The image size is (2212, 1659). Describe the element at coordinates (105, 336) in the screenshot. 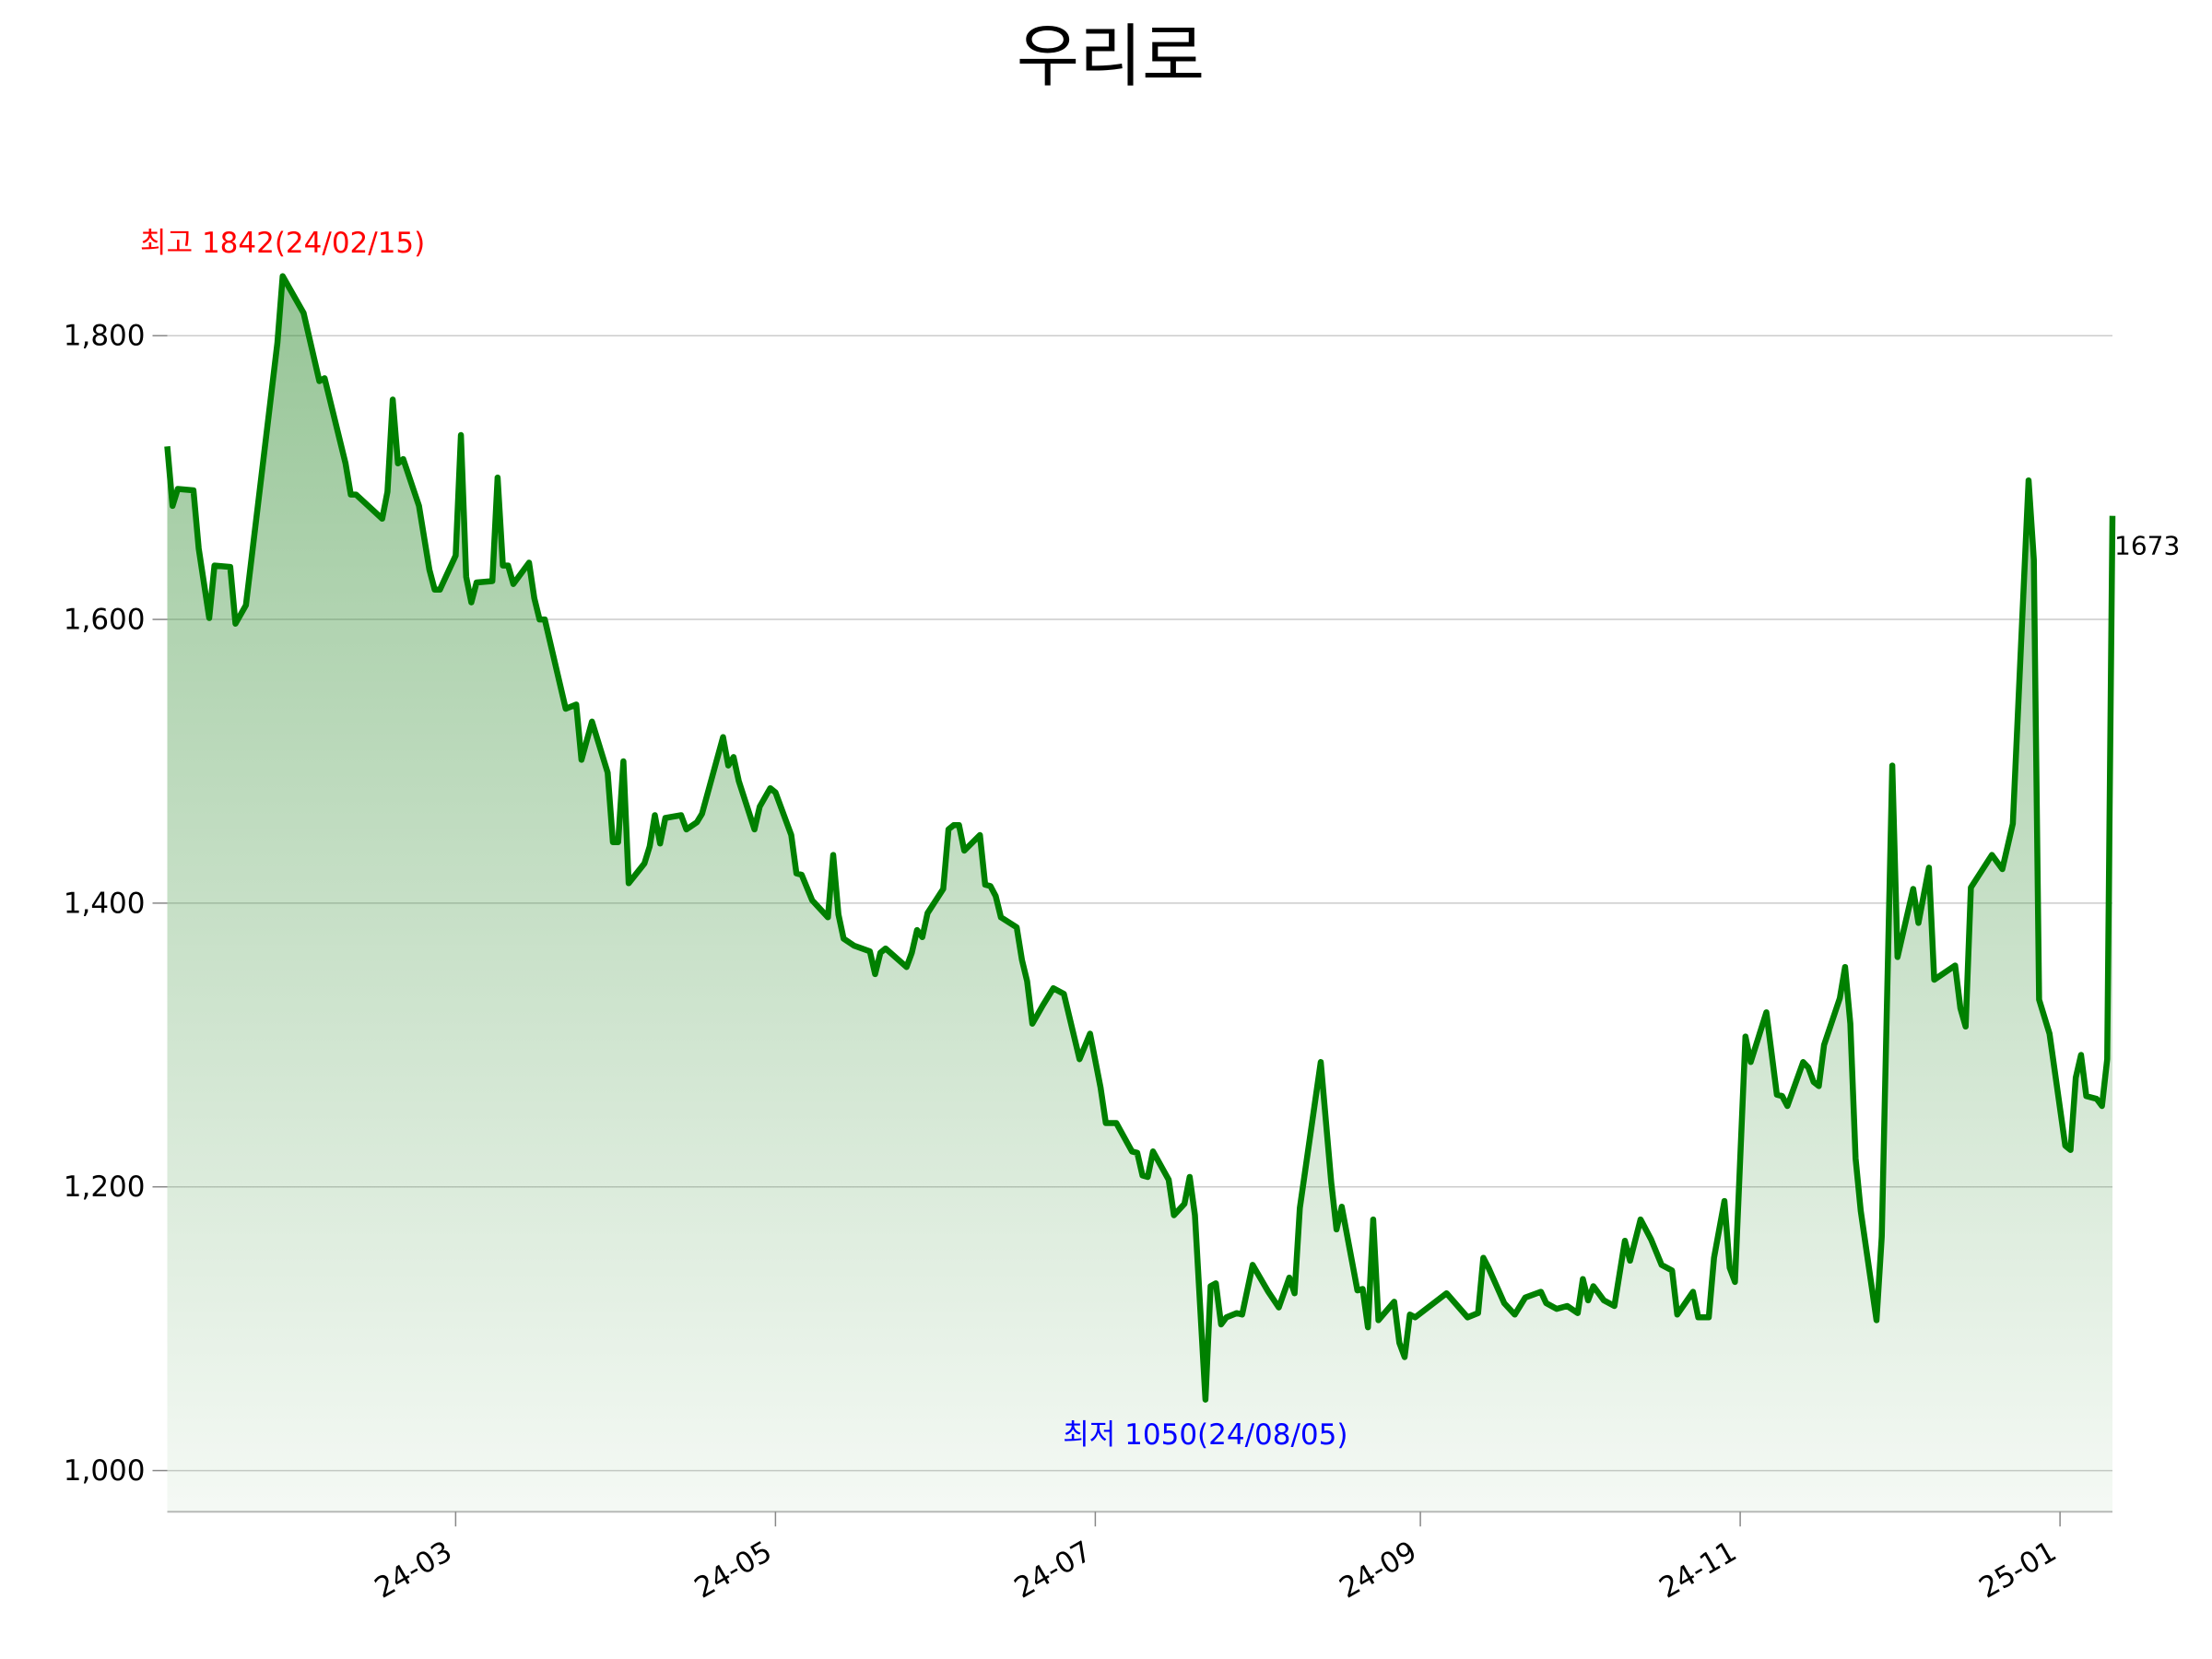

I see `y-tick-label: 1,800` at that location.